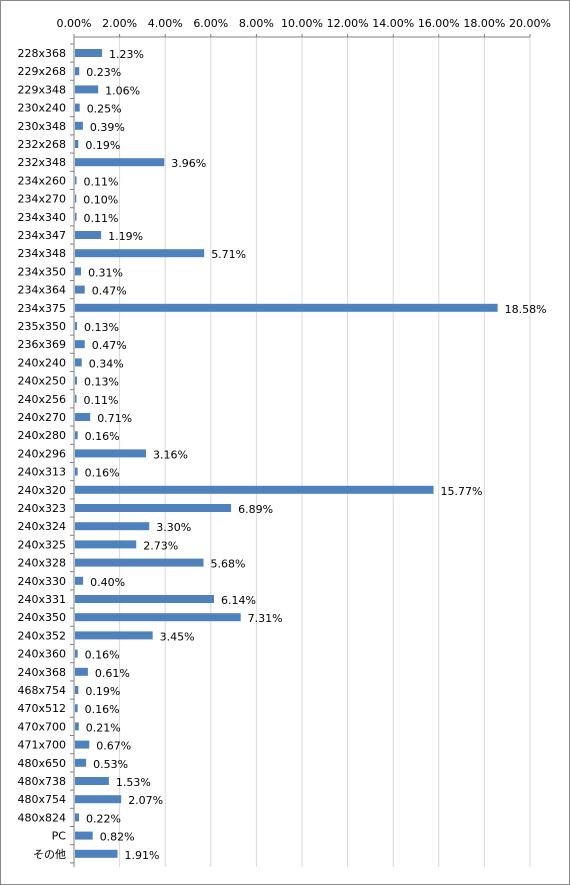  Describe the element at coordinates (112, 673) in the screenshot. I see `data-label: 0.61%` at that location.